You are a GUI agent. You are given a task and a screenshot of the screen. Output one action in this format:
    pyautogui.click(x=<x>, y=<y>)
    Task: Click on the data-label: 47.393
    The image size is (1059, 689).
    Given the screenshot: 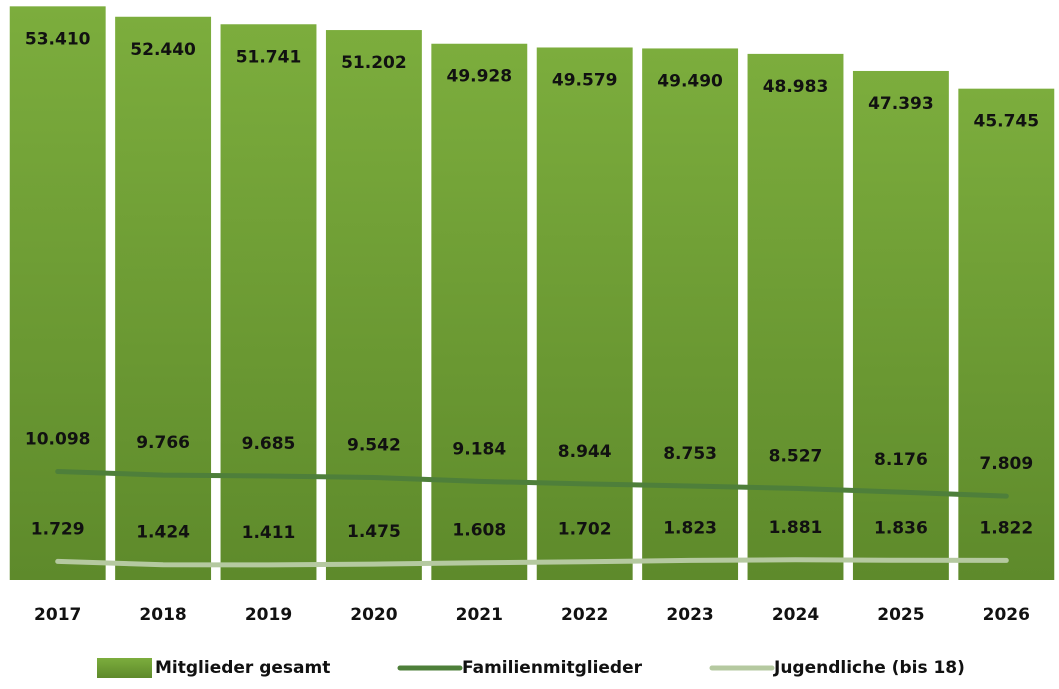 What is the action you would take?
    pyautogui.click(x=901, y=104)
    